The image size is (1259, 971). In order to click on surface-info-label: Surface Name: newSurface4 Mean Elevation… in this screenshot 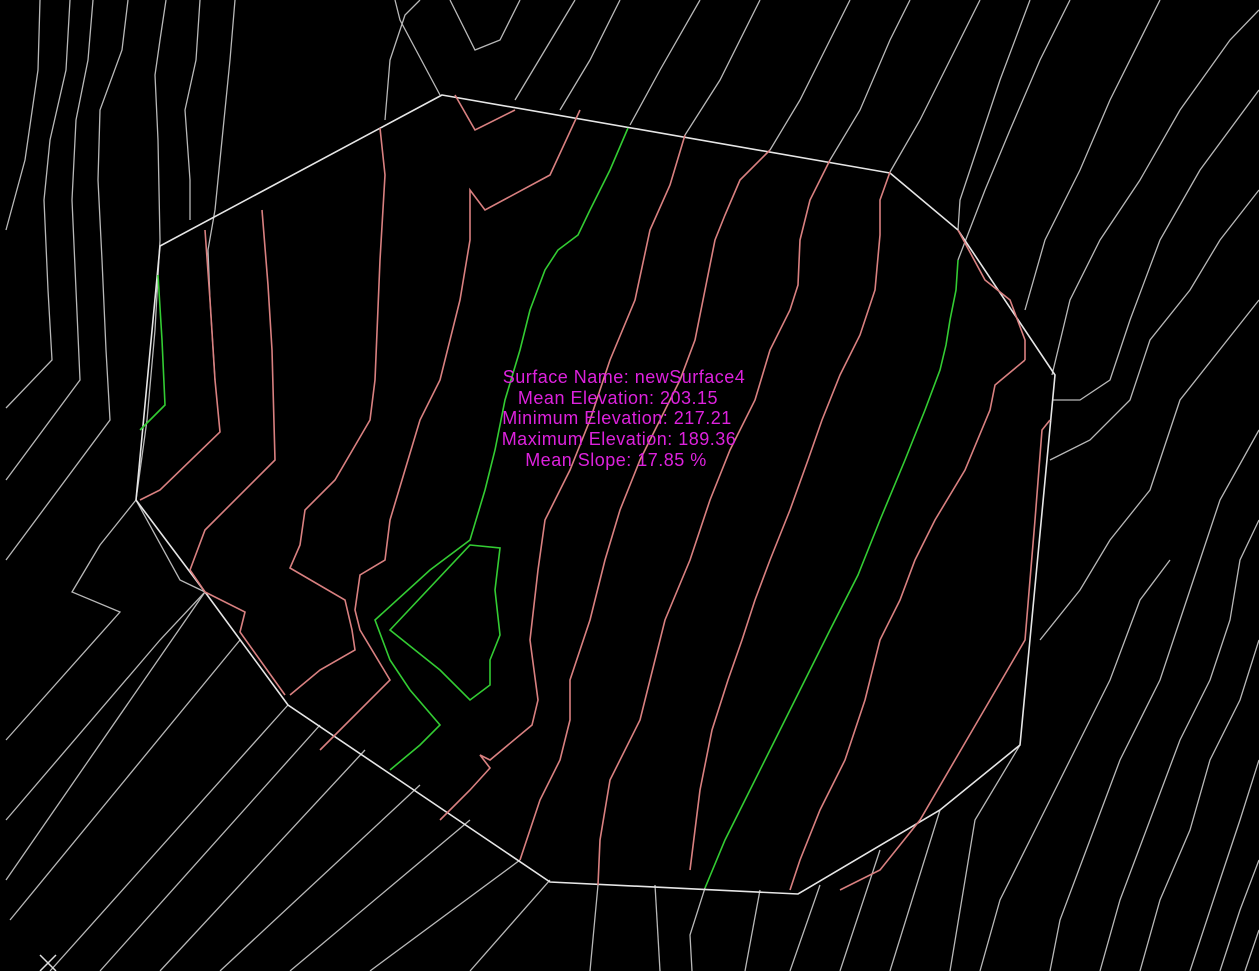, I will do `click(624, 418)`.